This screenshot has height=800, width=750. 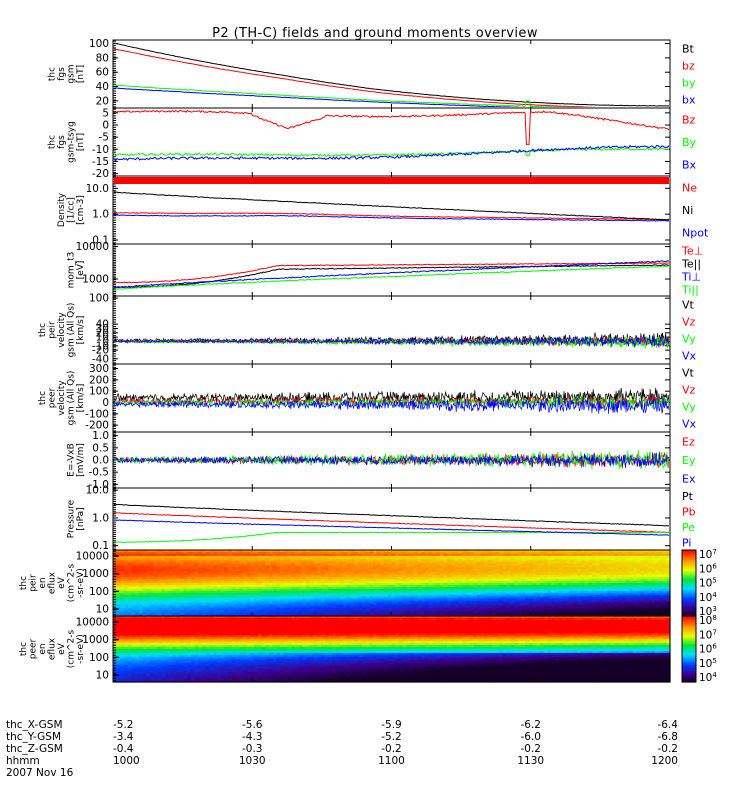 I want to click on ylabel-tick-efield: 0.0, so click(x=100, y=461).